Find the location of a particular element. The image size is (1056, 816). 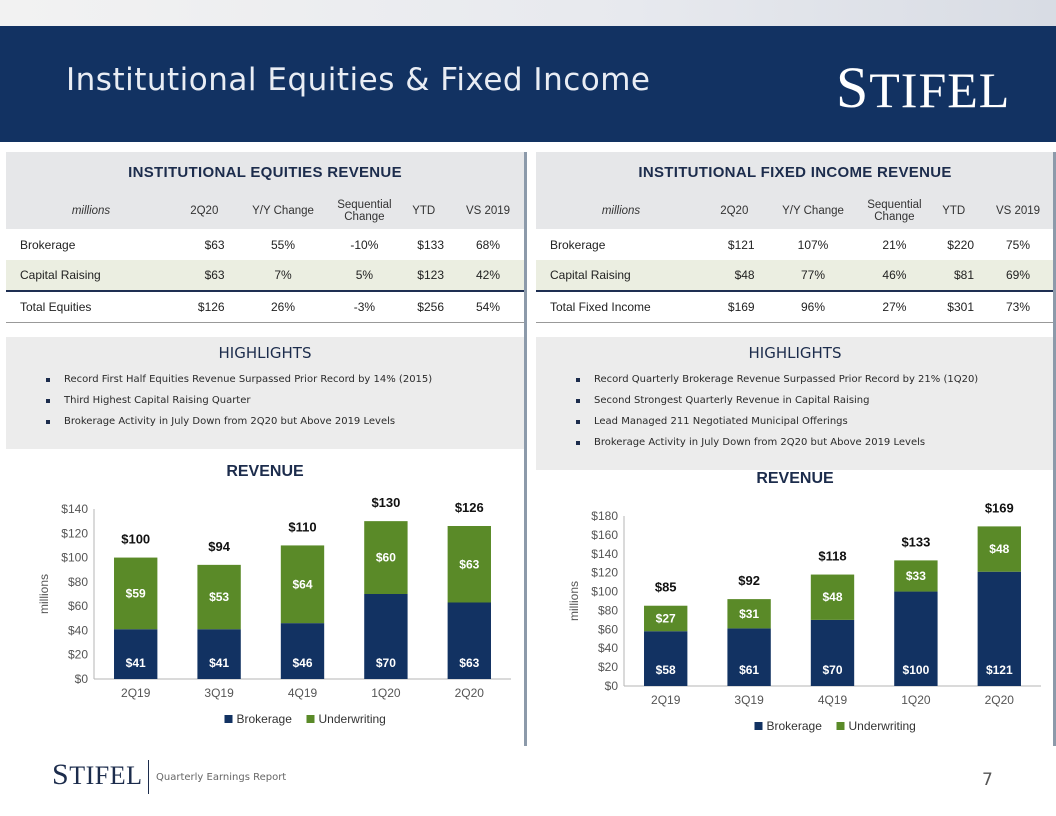

bar-value-label: $64 is located at coordinates (302, 584).